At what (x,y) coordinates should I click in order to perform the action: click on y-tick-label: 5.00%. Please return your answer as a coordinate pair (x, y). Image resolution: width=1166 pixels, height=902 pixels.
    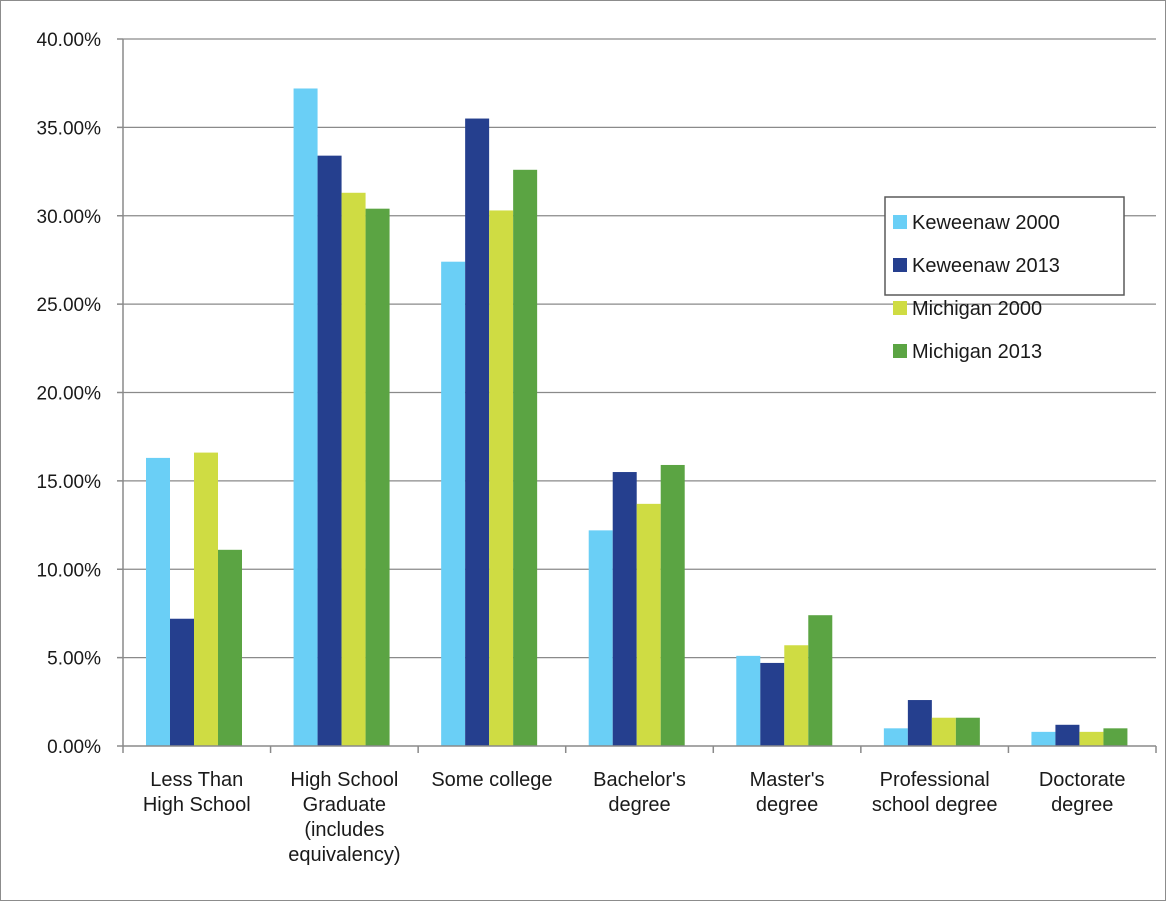
    Looking at the image, I should click on (74, 659).